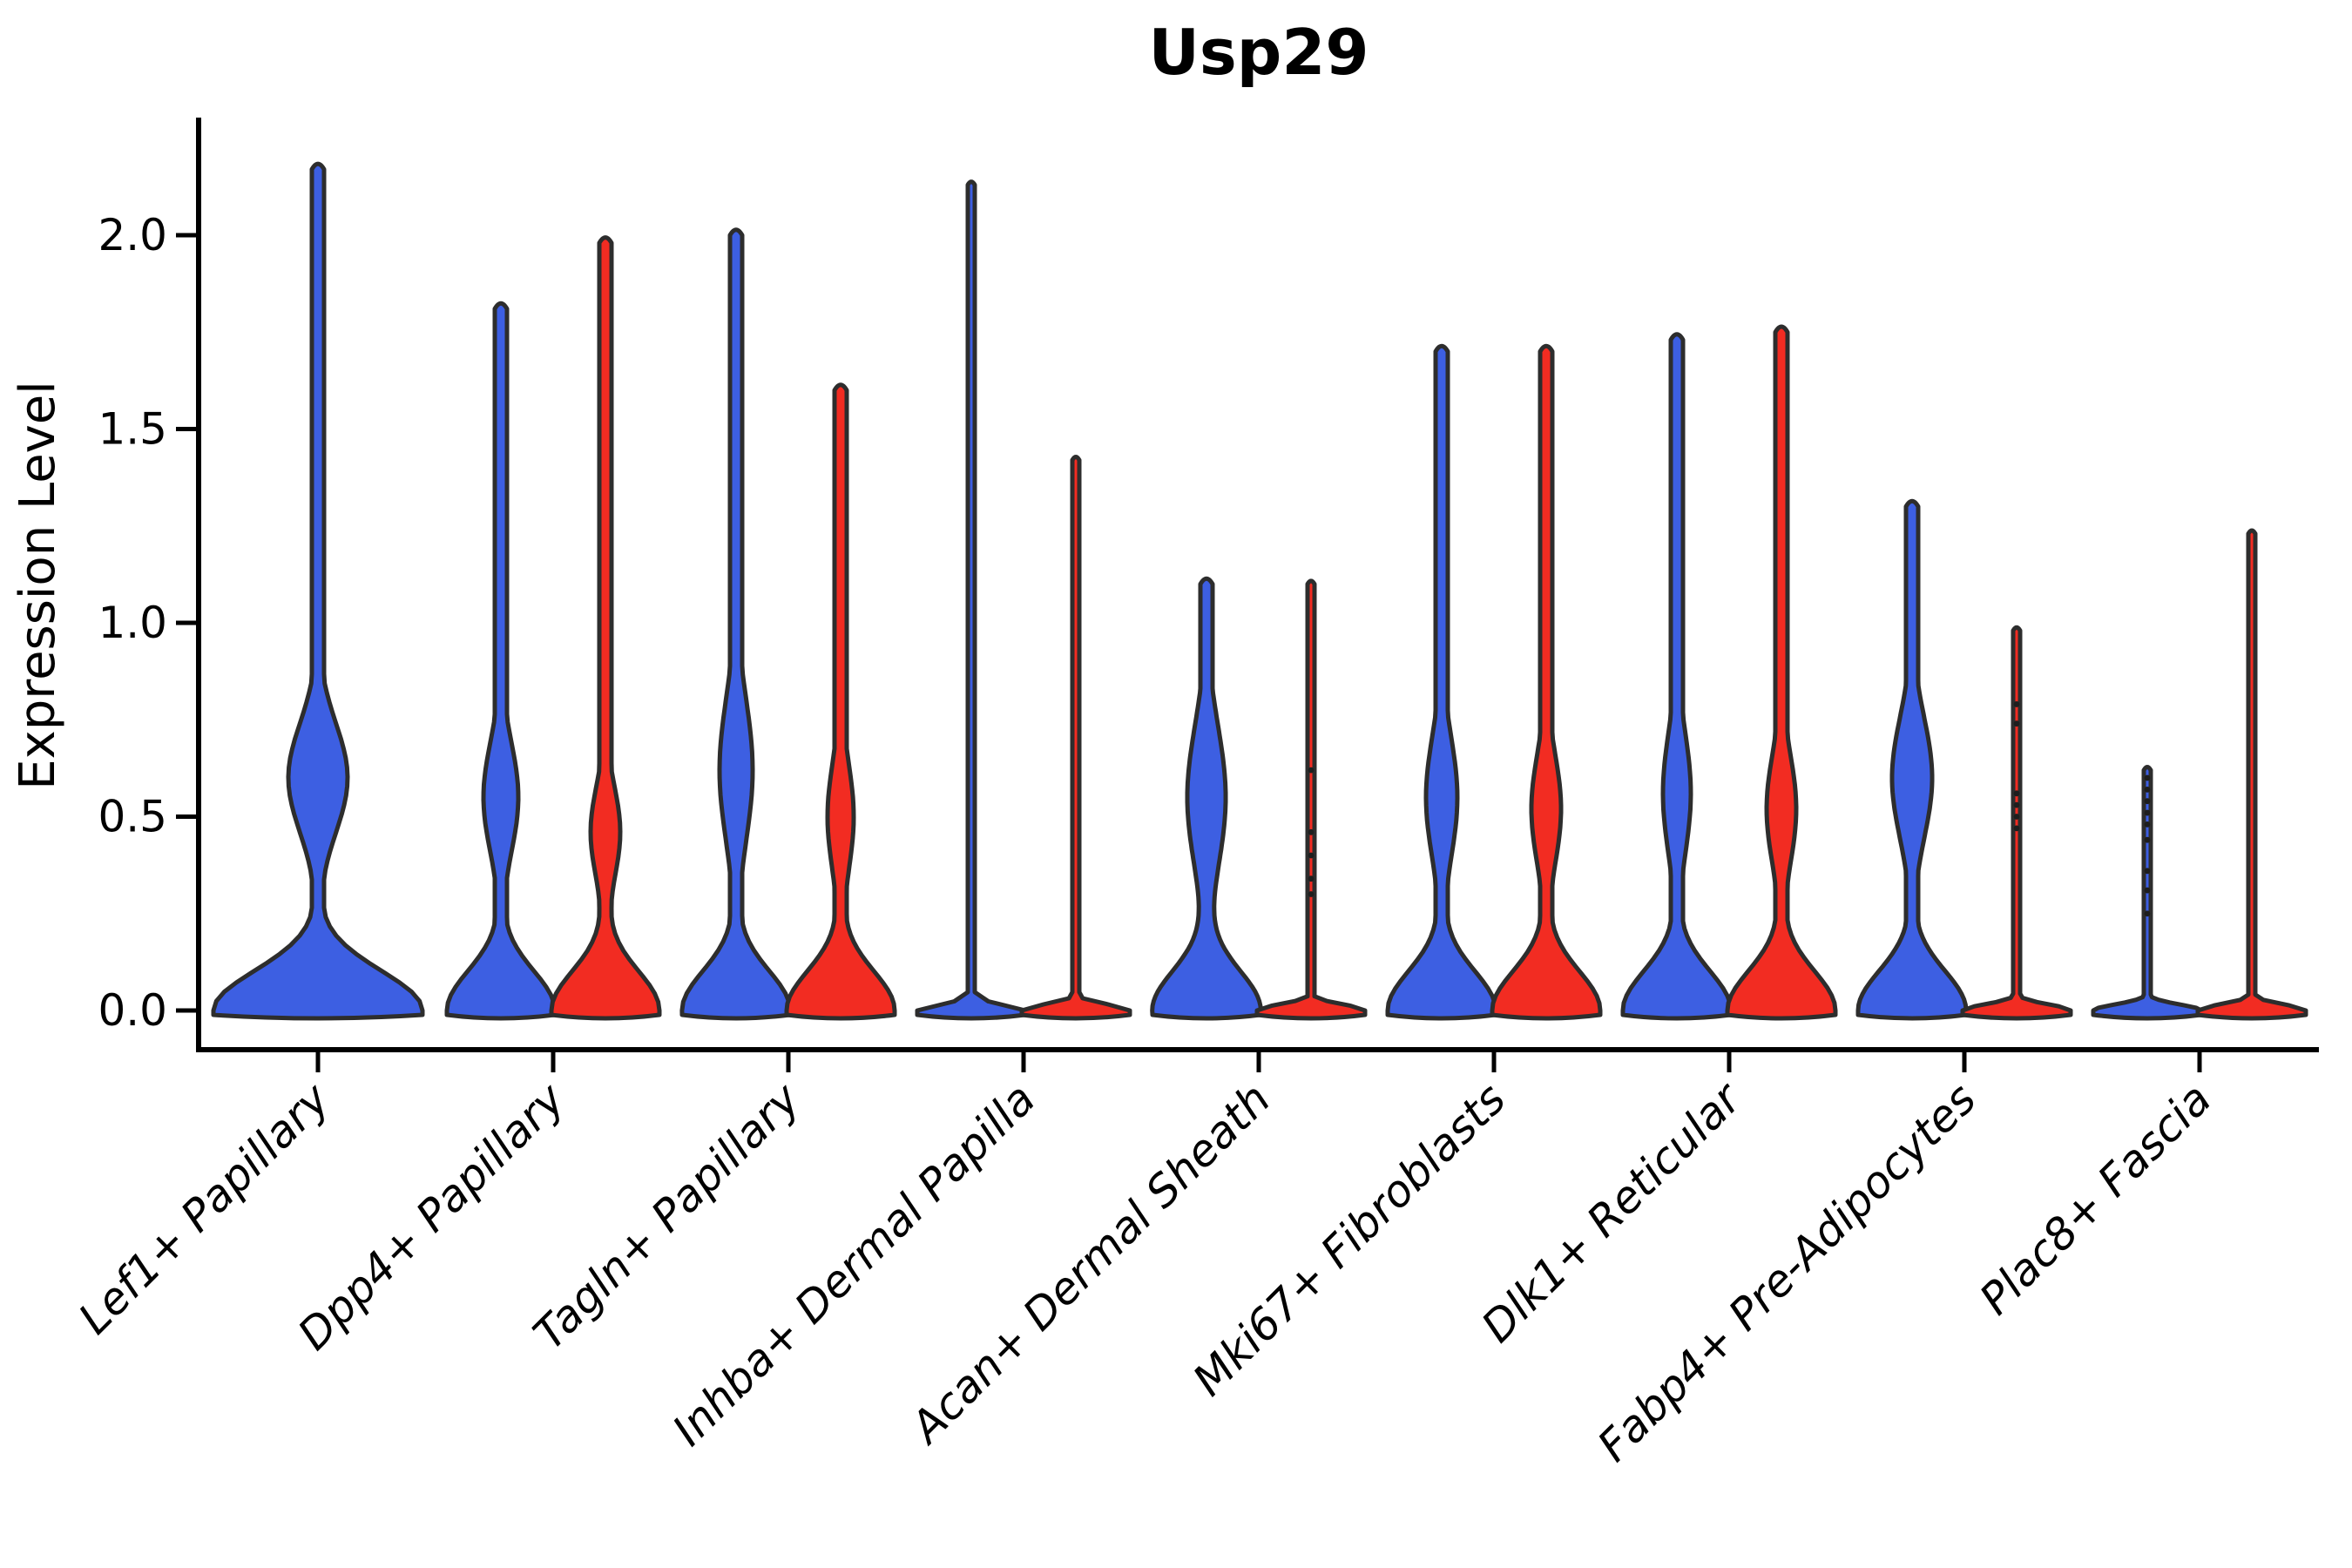  What do you see at coordinates (132, 235) in the screenshot?
I see `y-tick-label: 2.0` at bounding box center [132, 235].